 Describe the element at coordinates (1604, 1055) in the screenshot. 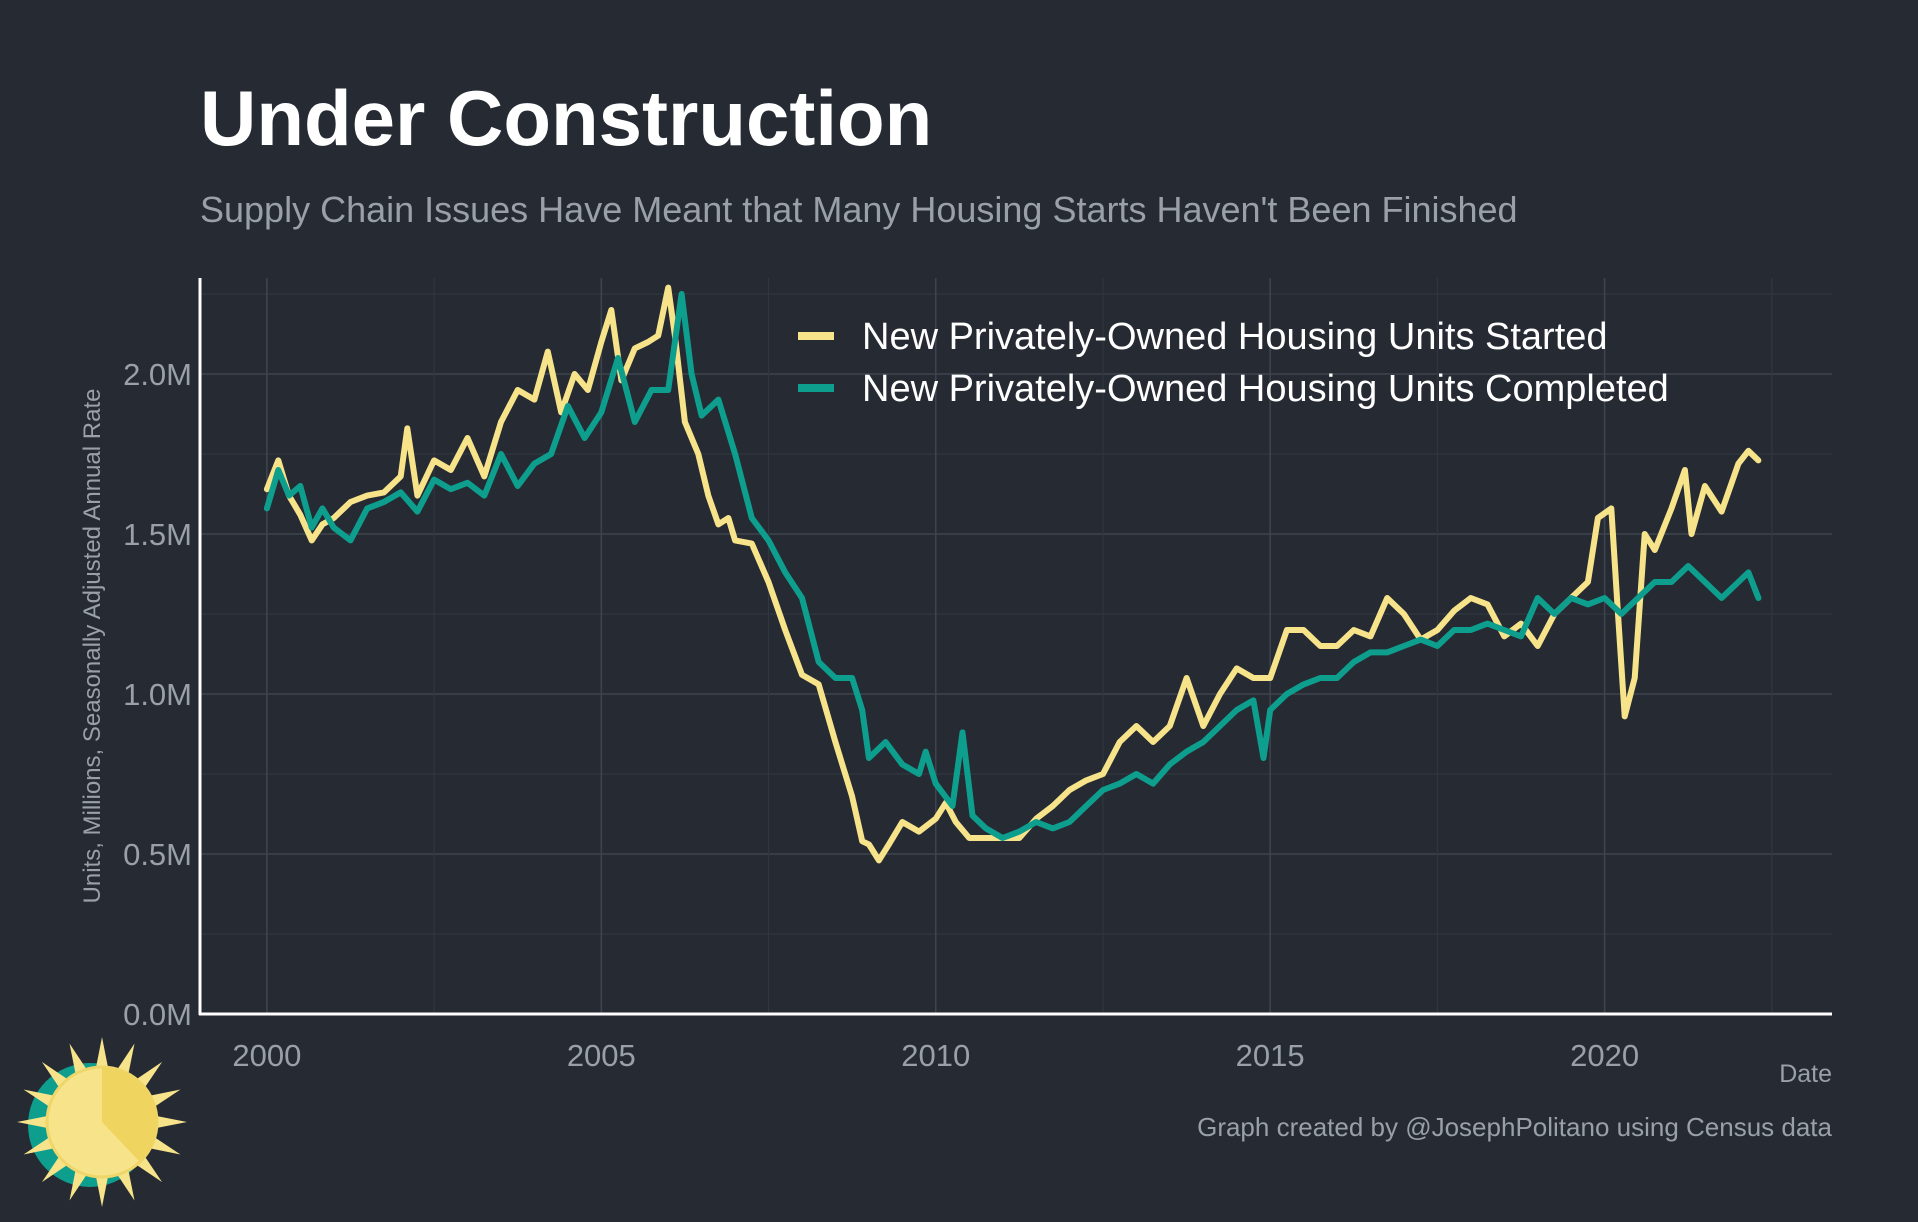

I see `x-tick-label: 2020` at that location.